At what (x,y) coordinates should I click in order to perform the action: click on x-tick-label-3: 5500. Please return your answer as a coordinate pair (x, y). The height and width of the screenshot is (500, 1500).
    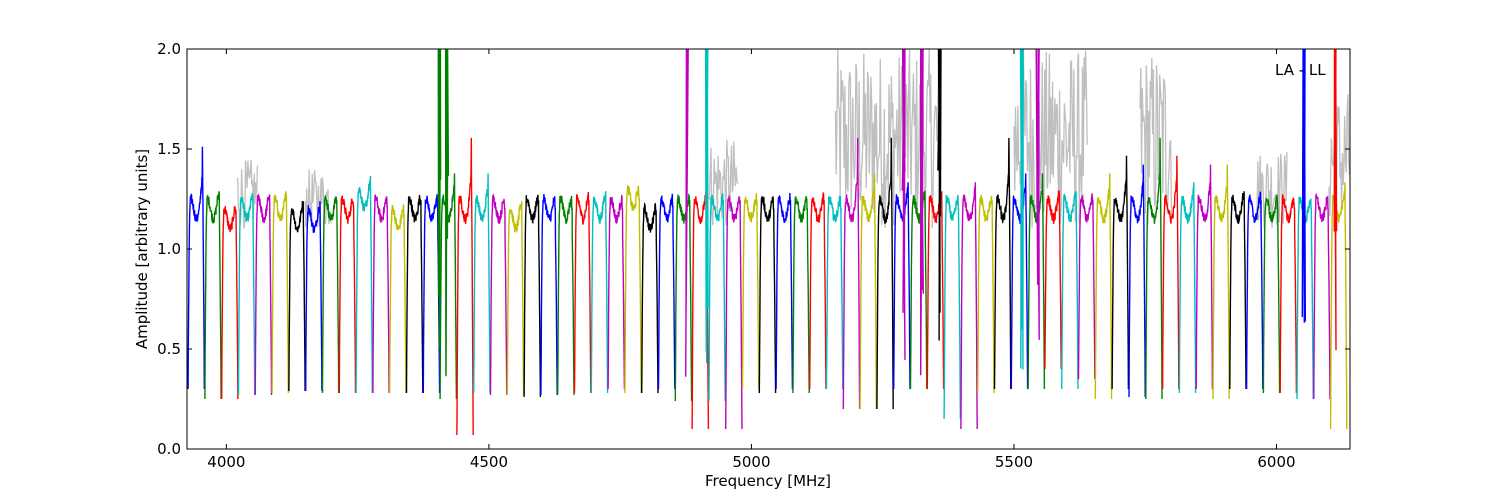
    Looking at the image, I should click on (1014, 462).